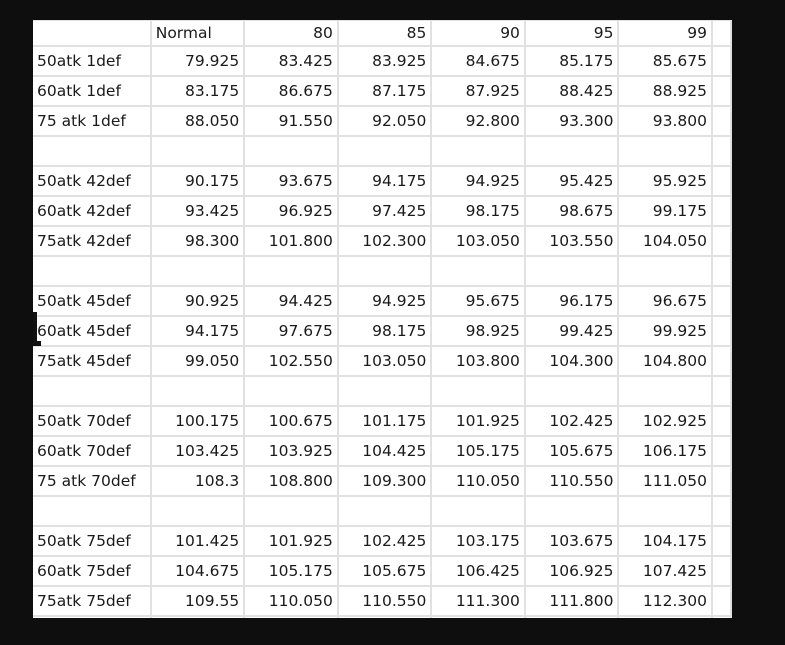 This screenshot has width=785, height=645. I want to click on row-label-cell: 60atk 70def, so click(92, 451).